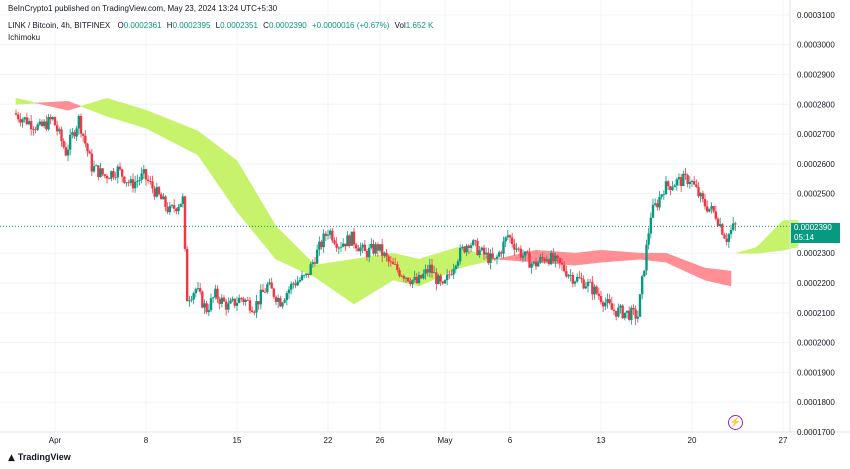  I want to click on close-value: 0.0002390, so click(287, 25).